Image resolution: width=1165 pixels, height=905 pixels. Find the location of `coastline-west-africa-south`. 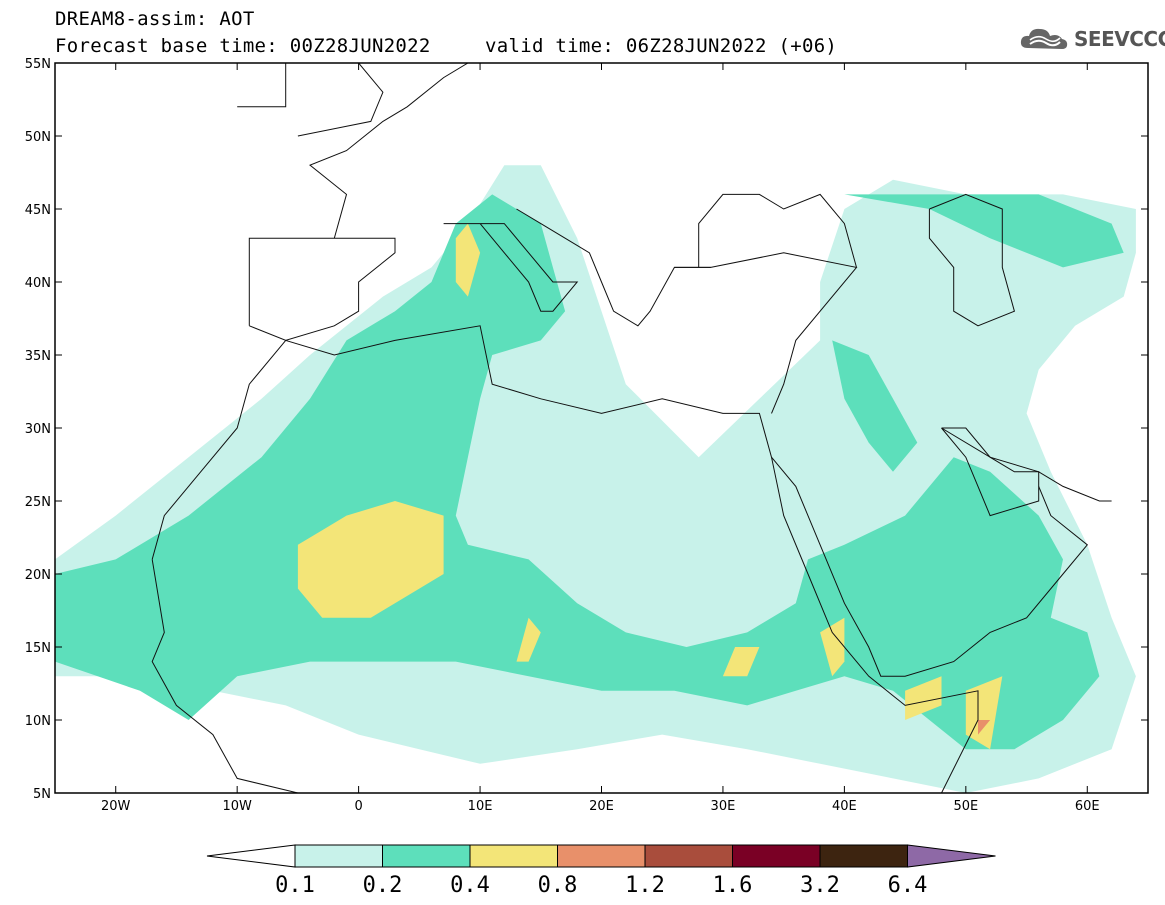

coastline-west-africa-south is located at coordinates (225, 676).